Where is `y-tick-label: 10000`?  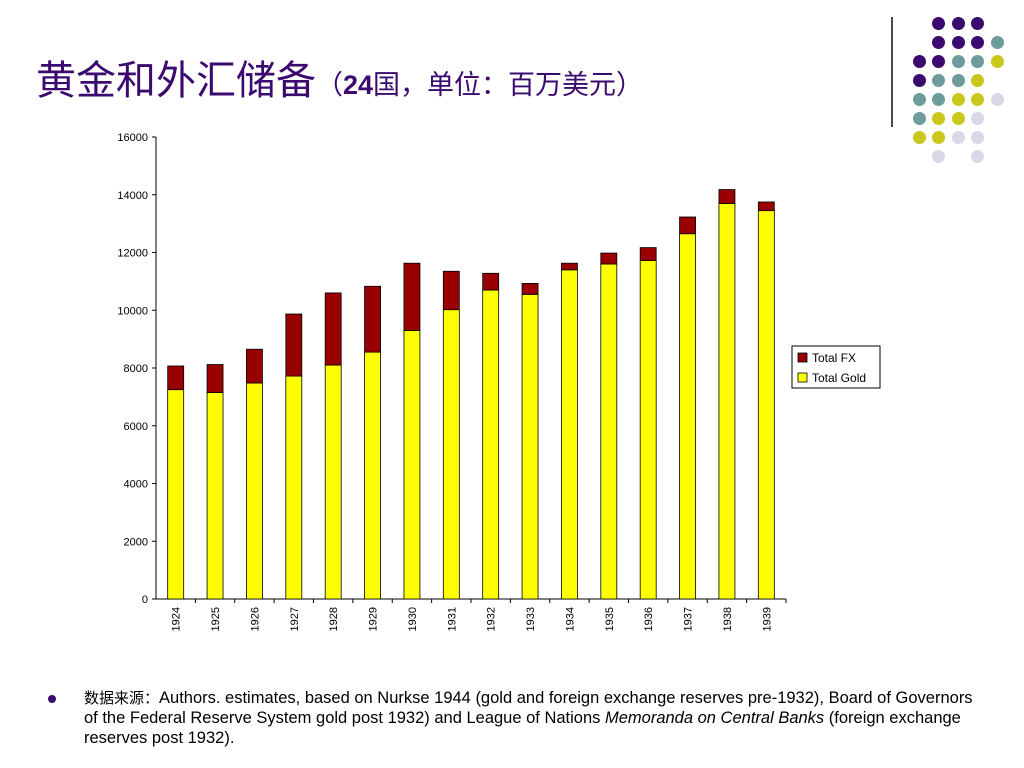
y-tick-label: 10000 is located at coordinates (132, 311).